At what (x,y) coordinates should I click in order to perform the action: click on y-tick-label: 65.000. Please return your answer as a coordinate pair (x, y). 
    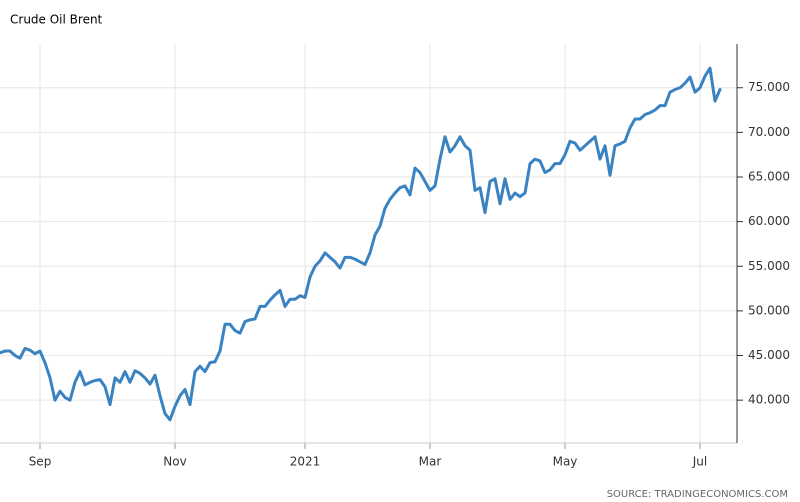
    Looking at the image, I should click on (769, 177).